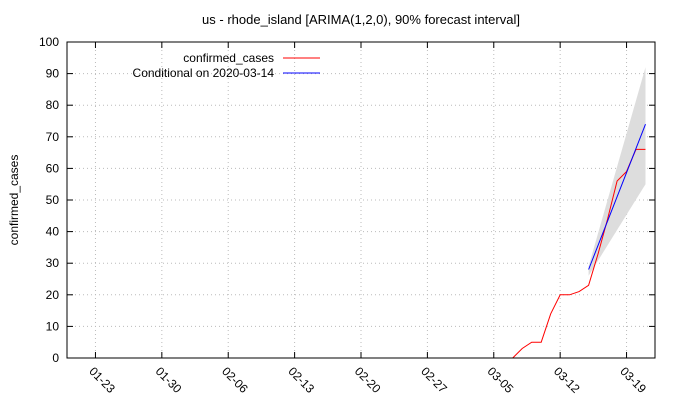 This screenshot has height=400, width=680. I want to click on y-tick-label: 30, so click(53, 263).